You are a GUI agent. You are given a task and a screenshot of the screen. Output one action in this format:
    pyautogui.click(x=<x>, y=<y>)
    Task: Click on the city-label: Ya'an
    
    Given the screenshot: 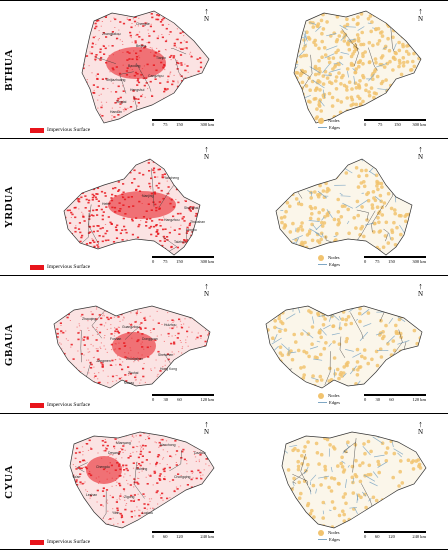 What is the action you would take?
    pyautogui.click(x=76, y=477)
    